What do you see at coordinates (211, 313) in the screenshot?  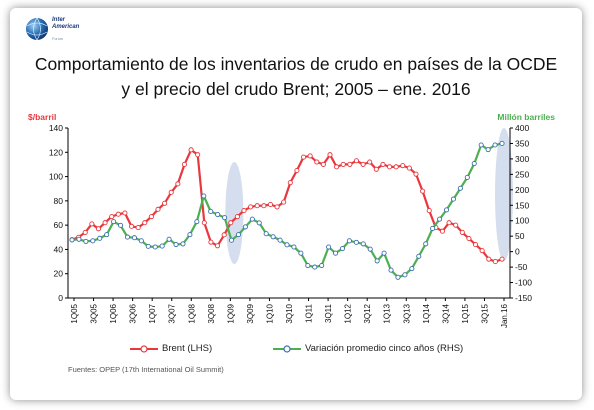 I see `x-tick-label: 3Q08` at bounding box center [211, 313].